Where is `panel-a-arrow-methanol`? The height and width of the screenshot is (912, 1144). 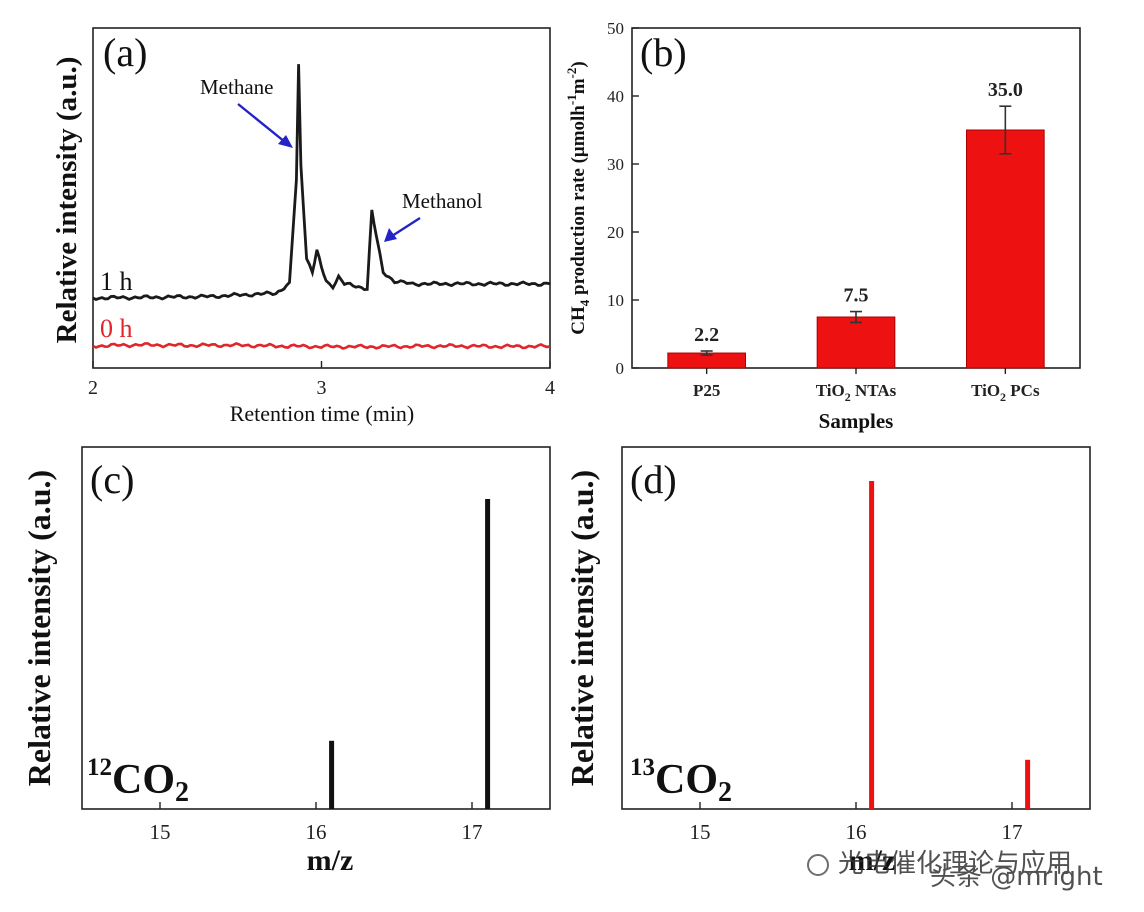 panel-a-arrow-methanol is located at coordinates (406, 227).